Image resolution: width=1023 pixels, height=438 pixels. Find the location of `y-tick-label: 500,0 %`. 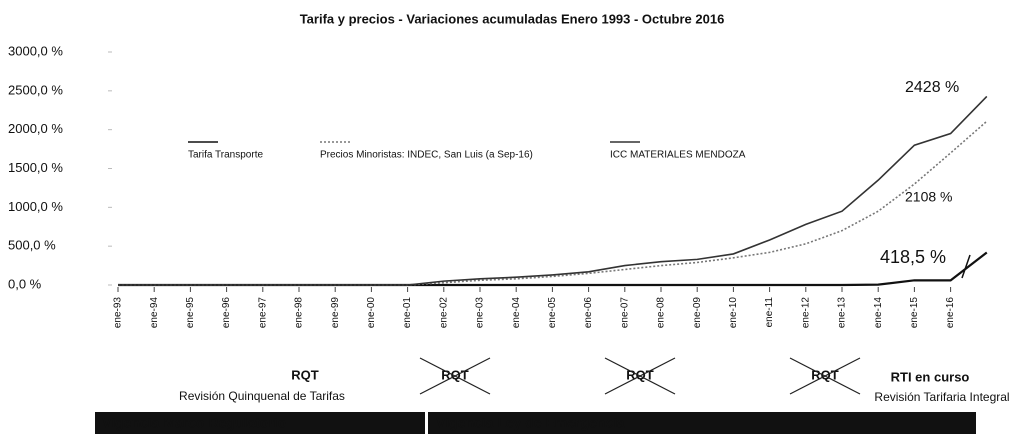

y-tick-label: 500,0 % is located at coordinates (32, 245).